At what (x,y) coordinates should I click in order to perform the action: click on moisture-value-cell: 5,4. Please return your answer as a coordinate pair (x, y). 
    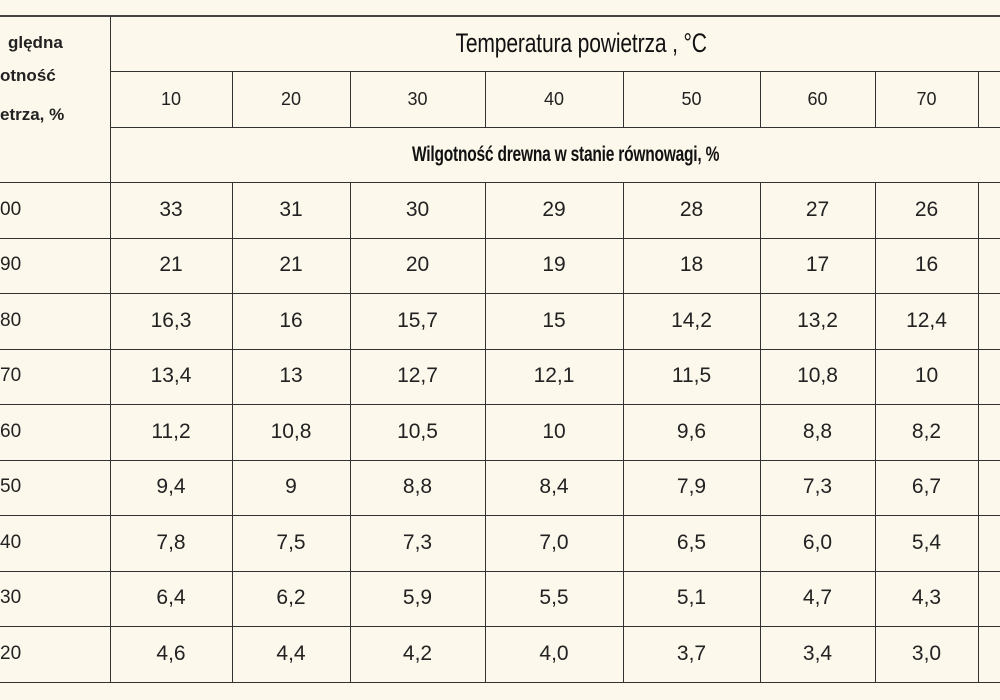
    Looking at the image, I should click on (926, 542).